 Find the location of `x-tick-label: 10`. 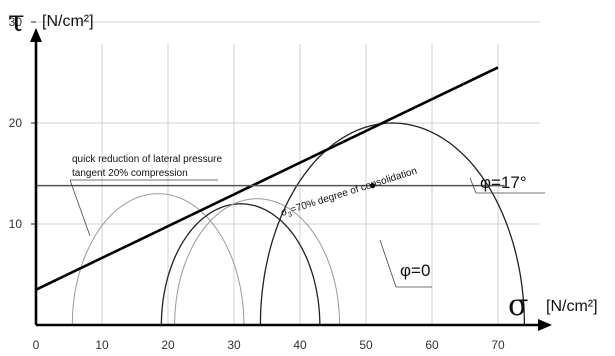

x-tick-label: 10 is located at coordinates (102, 345).